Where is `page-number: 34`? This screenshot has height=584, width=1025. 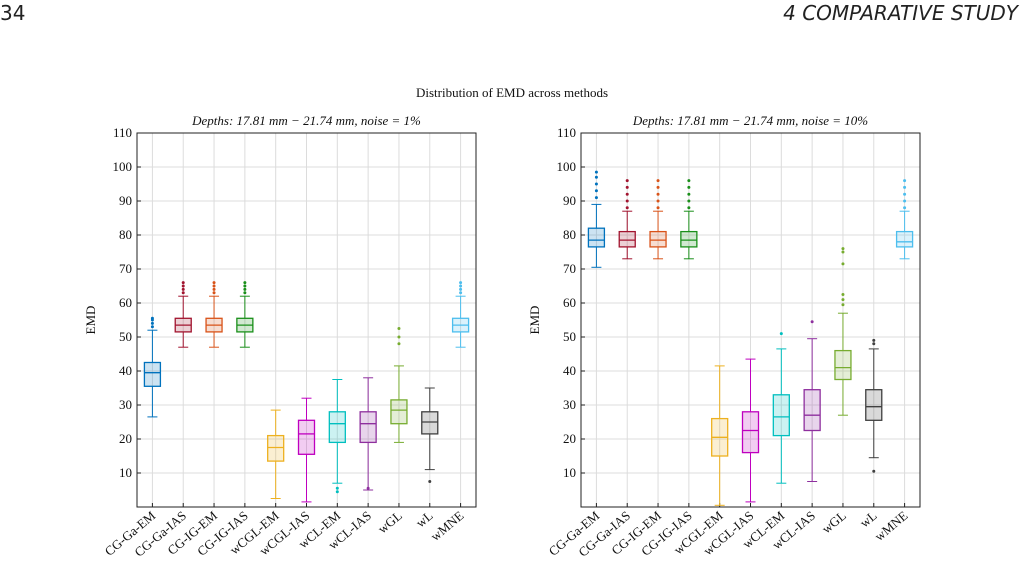
page-number: 34 is located at coordinates (12, 13).